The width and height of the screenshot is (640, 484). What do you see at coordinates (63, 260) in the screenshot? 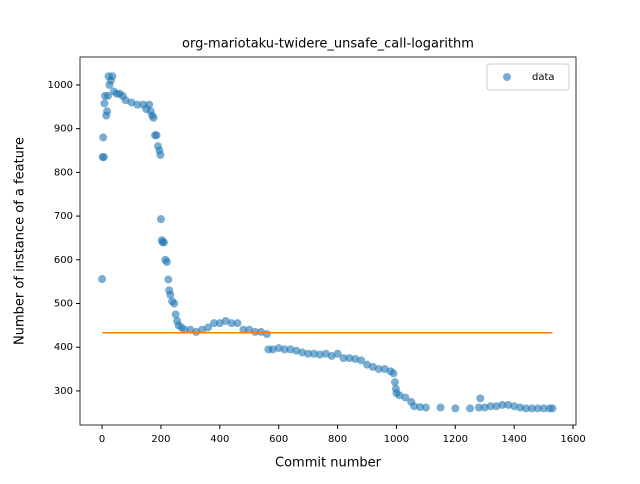
I see `y-tick-label: 600` at bounding box center [63, 260].